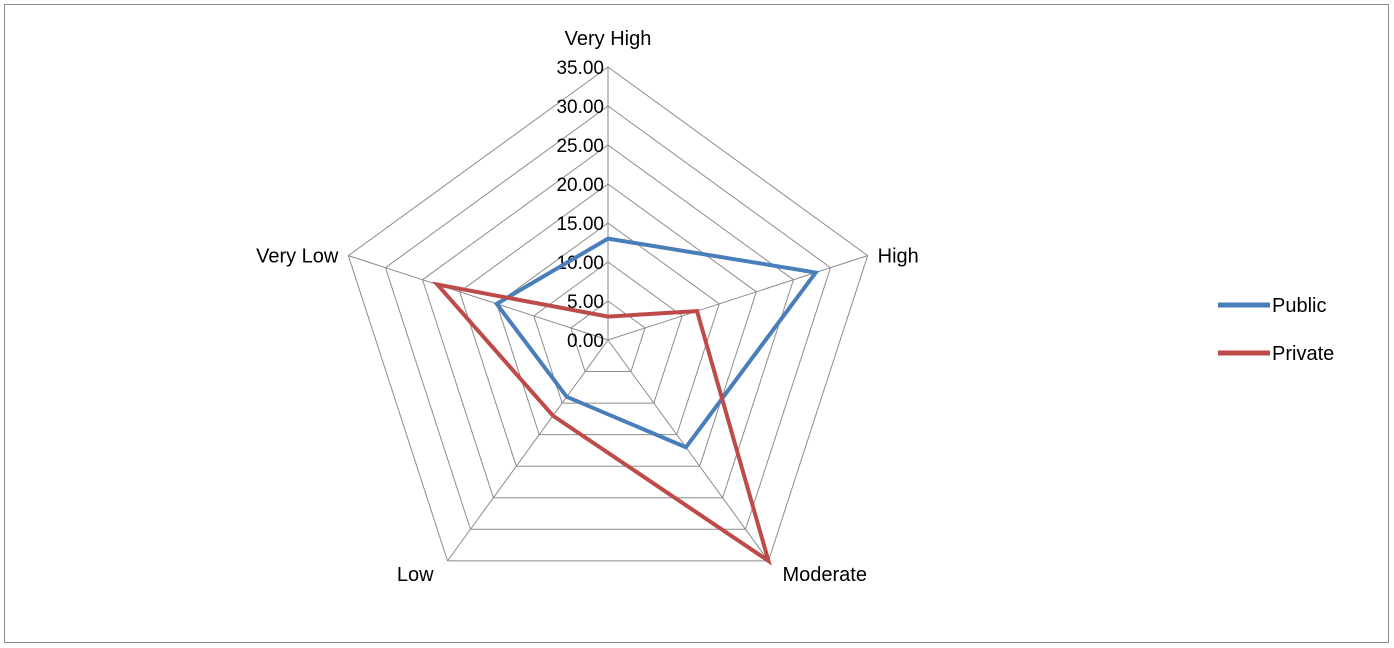  Describe the element at coordinates (580, 224) in the screenshot. I see `r-tick-label: 15.00` at that location.